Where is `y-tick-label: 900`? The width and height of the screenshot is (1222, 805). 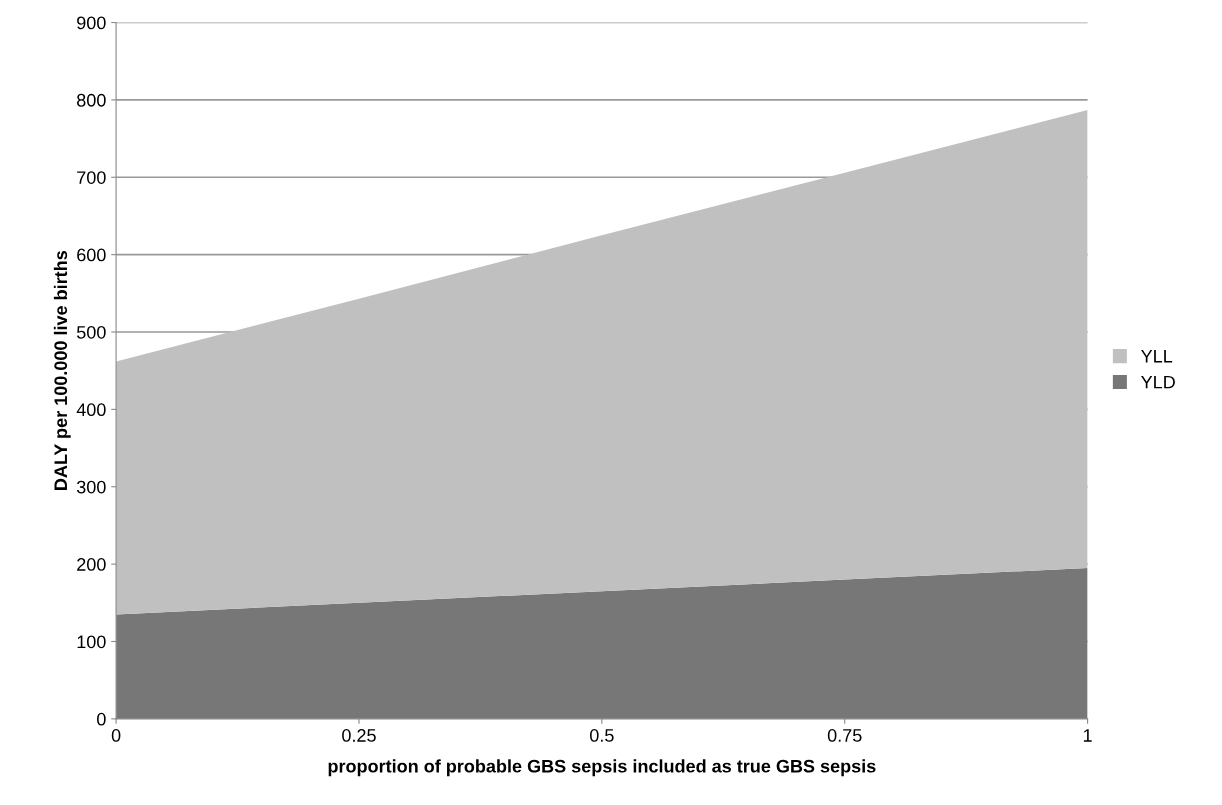 y-tick-label: 900 is located at coordinates (91, 23).